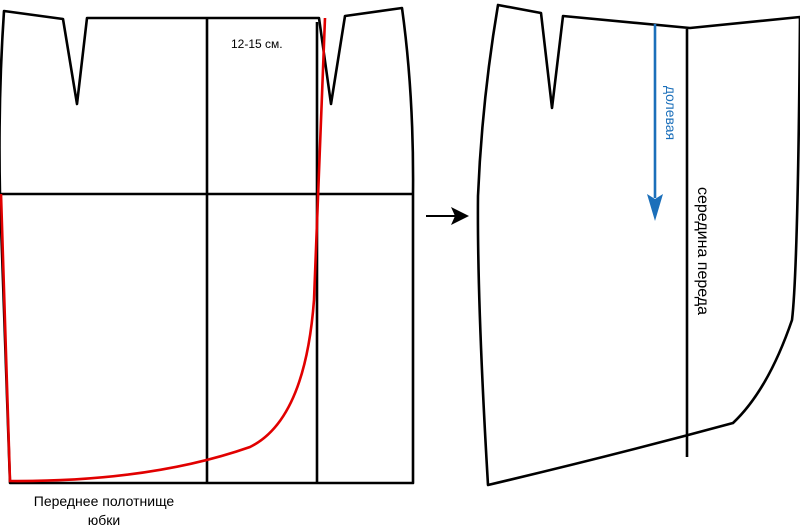 Image resolution: width=800 pixels, height=532 pixels. I want to click on caption-line1: Переднее полотнище, so click(104, 501).